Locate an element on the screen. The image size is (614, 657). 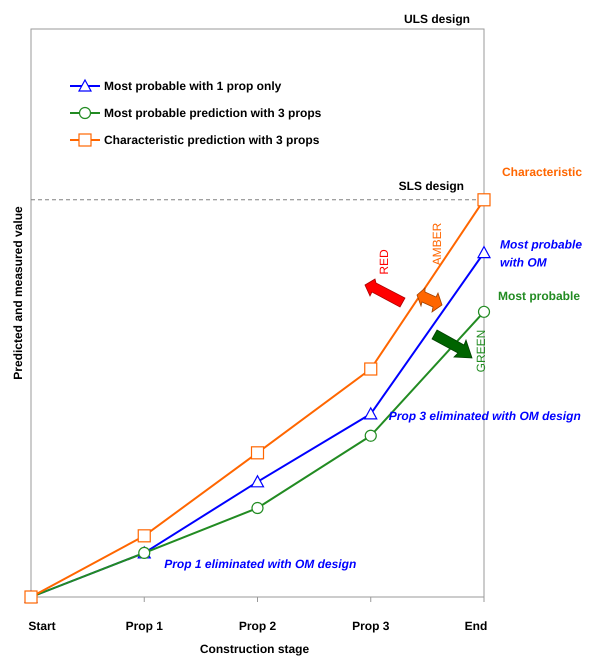
y-axis-title: Predicted and measured value is located at coordinates (18, 293).